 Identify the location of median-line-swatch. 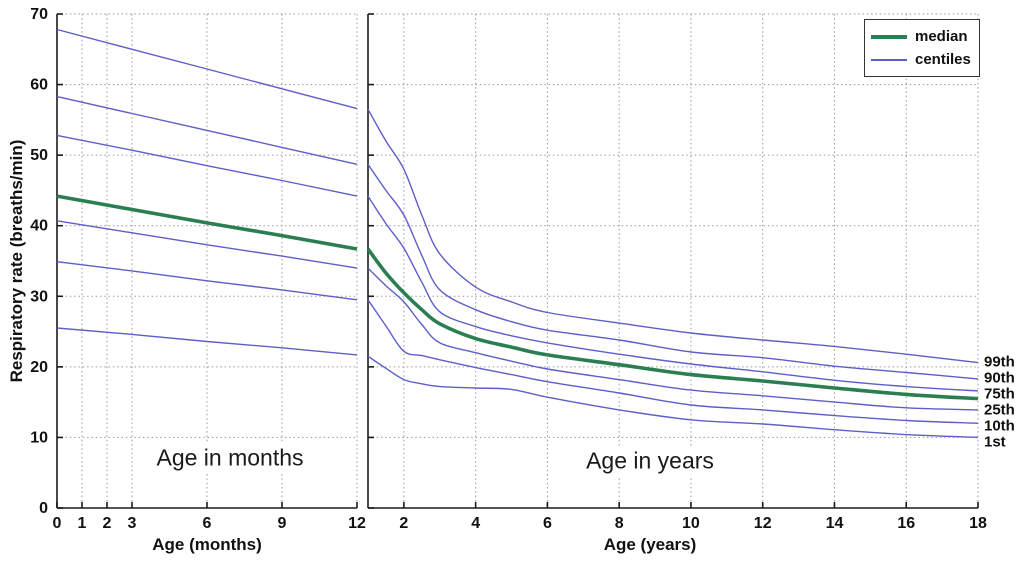
(889, 36).